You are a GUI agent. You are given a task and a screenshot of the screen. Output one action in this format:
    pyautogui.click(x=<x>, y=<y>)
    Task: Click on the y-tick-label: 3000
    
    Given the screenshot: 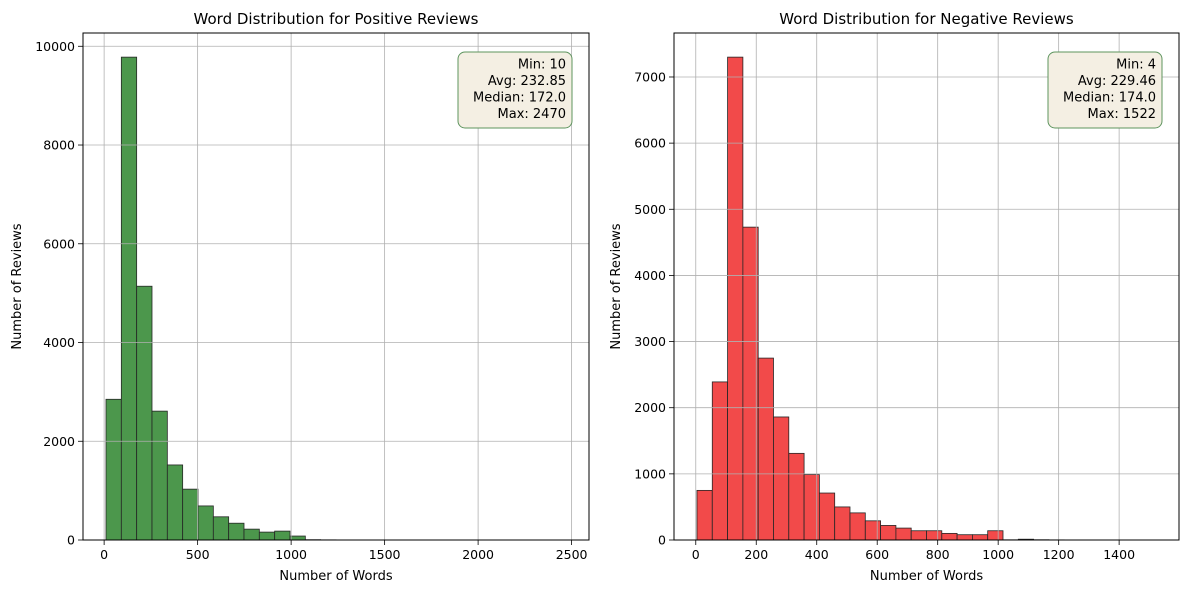 What is the action you would take?
    pyautogui.click(x=650, y=341)
    